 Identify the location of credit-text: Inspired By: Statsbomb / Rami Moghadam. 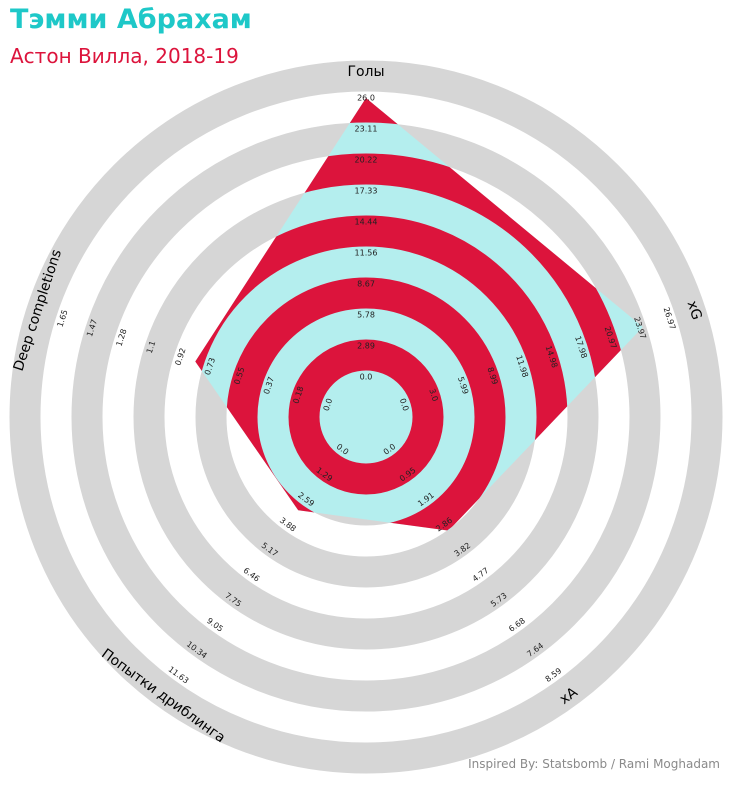
(594, 764).